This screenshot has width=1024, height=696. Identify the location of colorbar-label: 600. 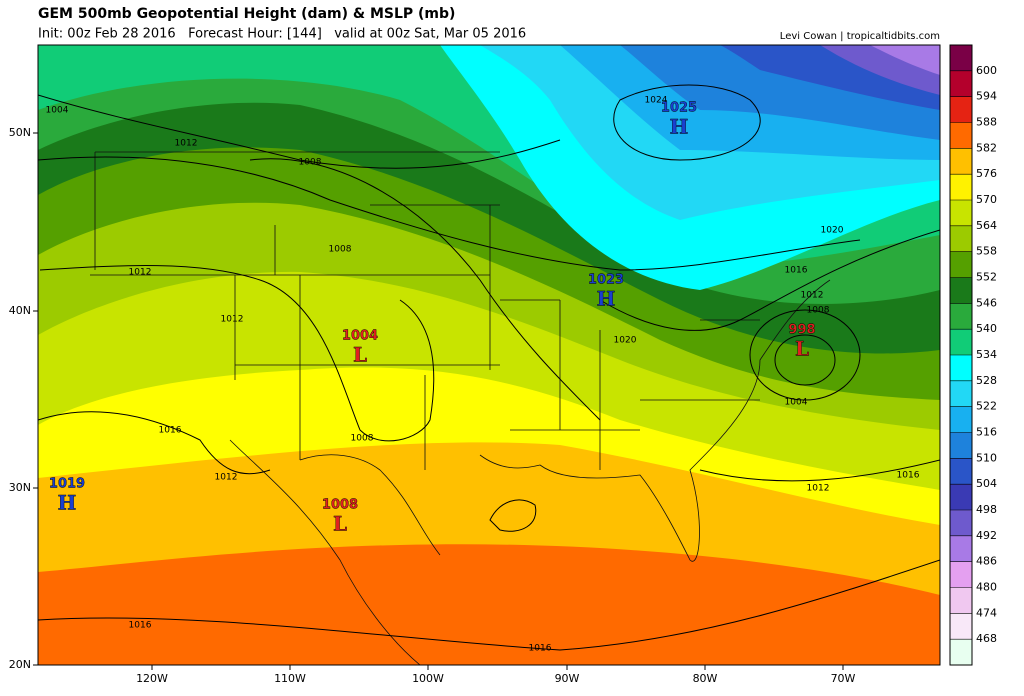
(986, 70).